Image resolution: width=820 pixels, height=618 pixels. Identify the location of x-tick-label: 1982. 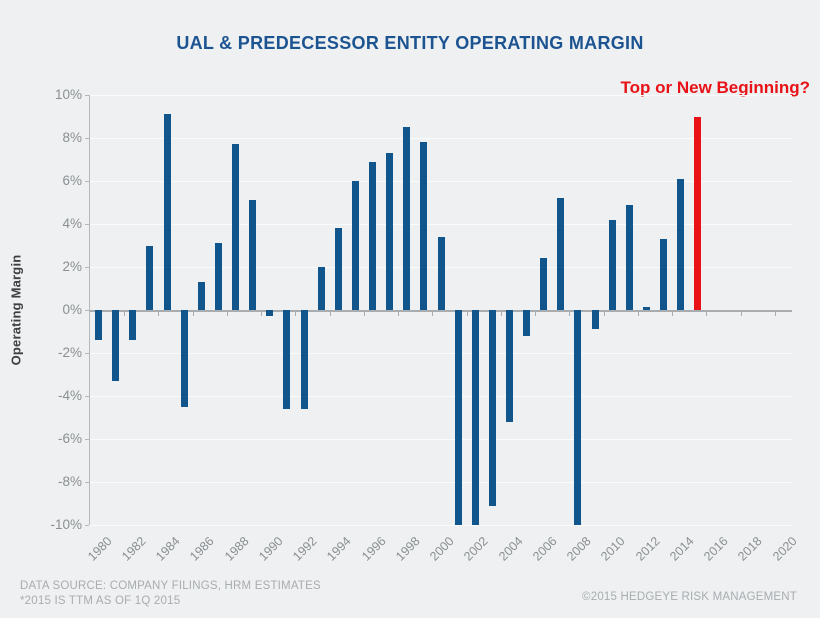
(134, 549).